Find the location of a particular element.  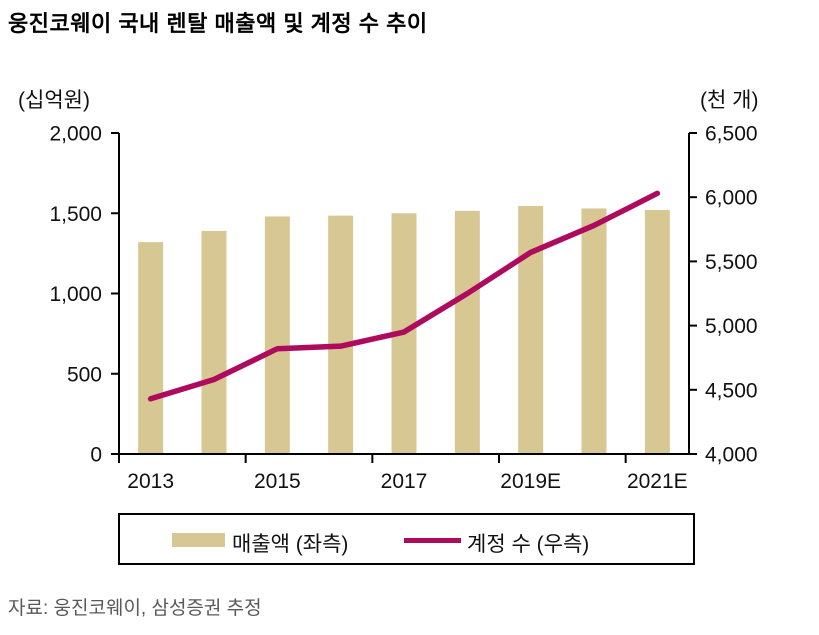

right-tick-label: 5,500 is located at coordinates (731, 262).